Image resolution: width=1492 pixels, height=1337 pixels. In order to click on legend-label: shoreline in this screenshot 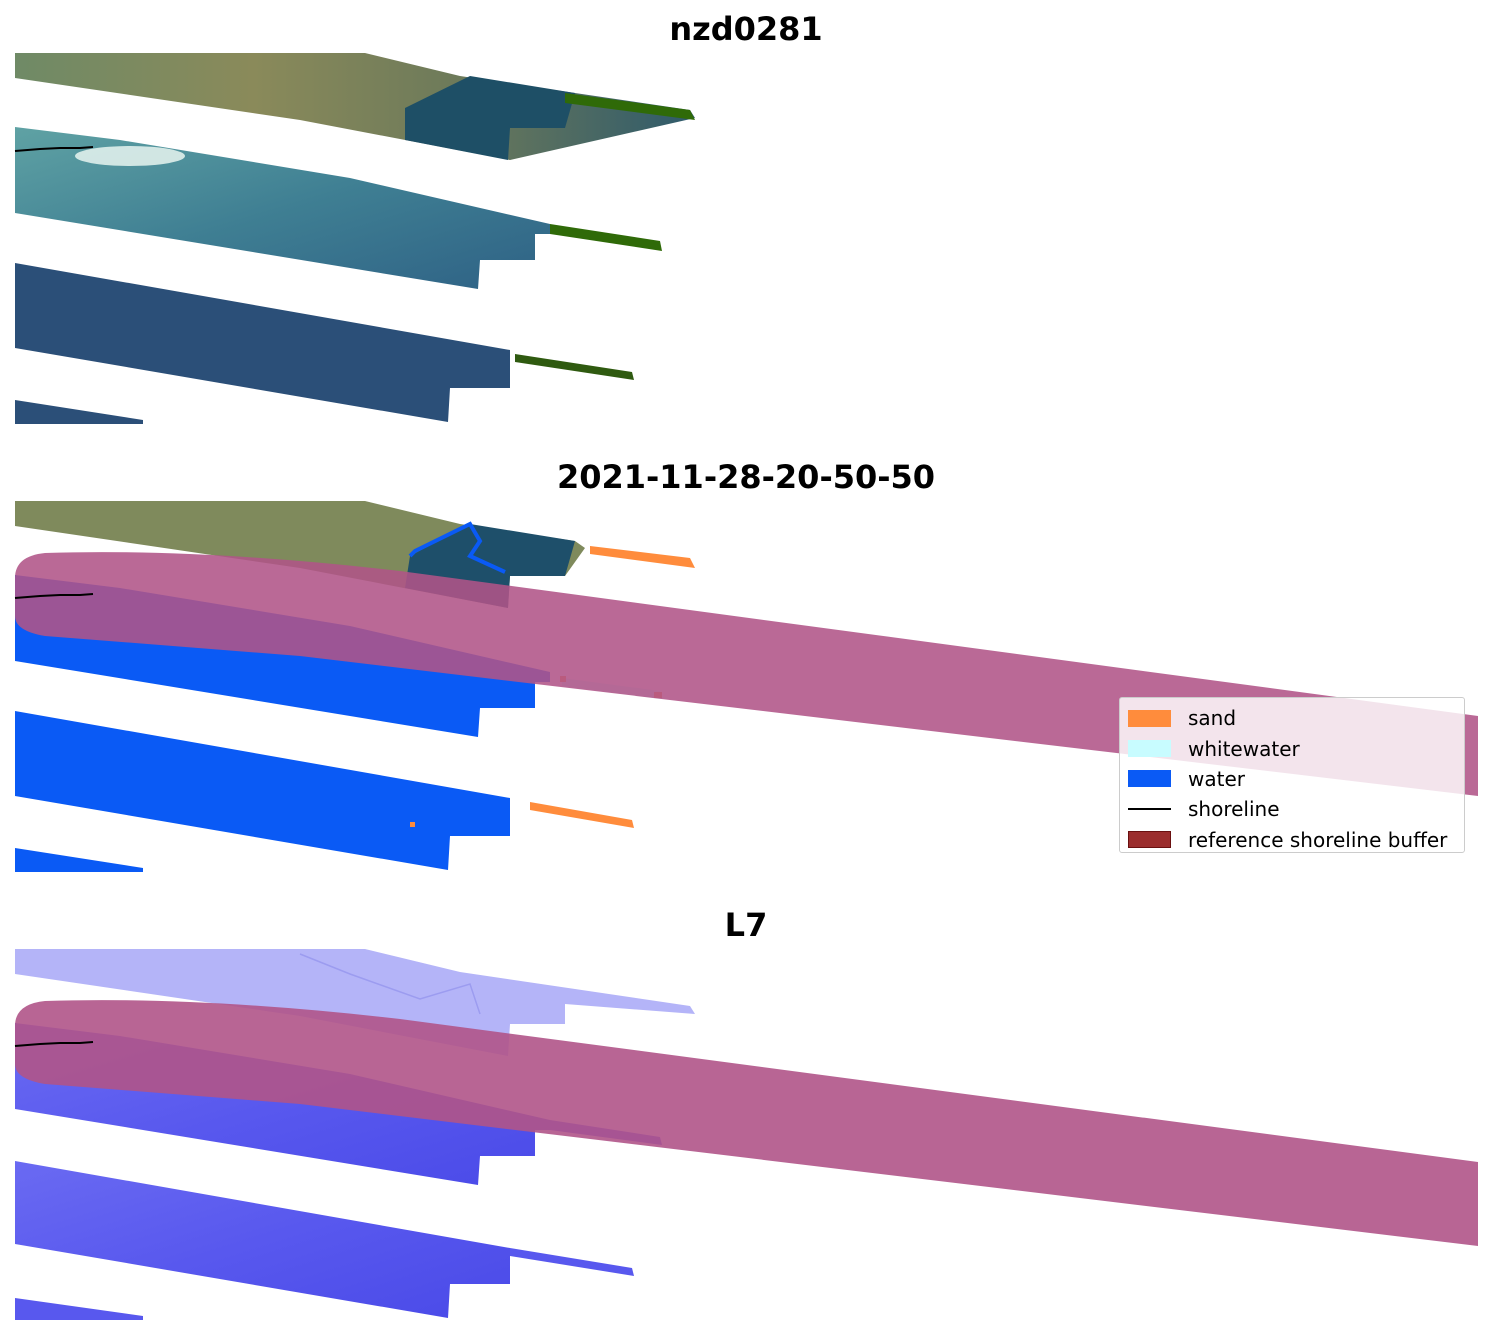, I will do `click(1234, 809)`.